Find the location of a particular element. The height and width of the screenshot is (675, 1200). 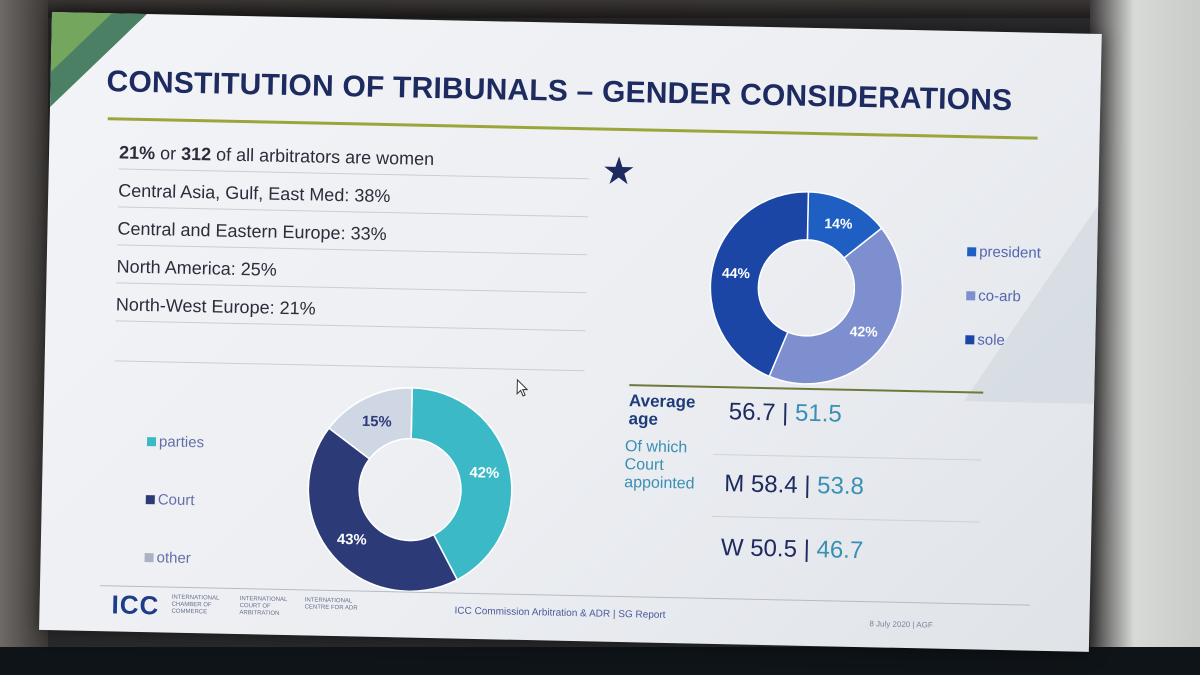

stat-women-or: or is located at coordinates (168, 153).